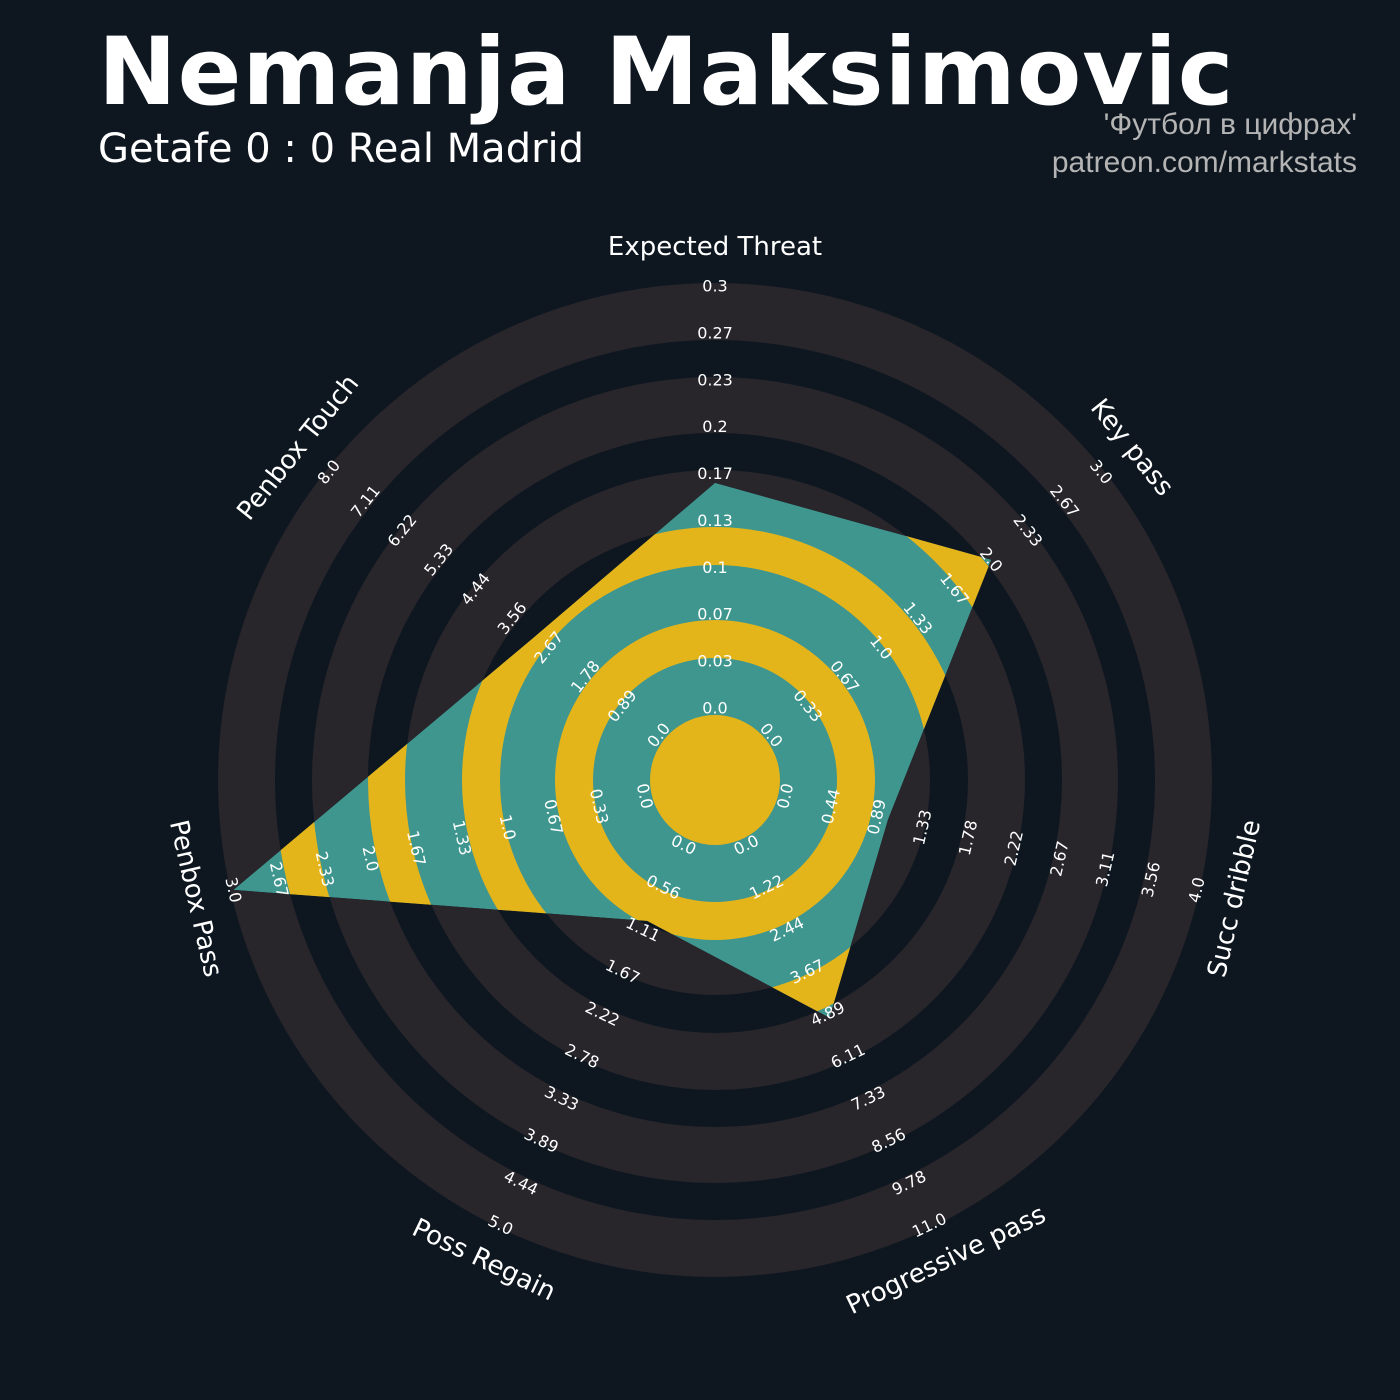 The image size is (1400, 1400). What do you see at coordinates (715, 332) in the screenshot?
I see `tick-label: 0.27` at bounding box center [715, 332].